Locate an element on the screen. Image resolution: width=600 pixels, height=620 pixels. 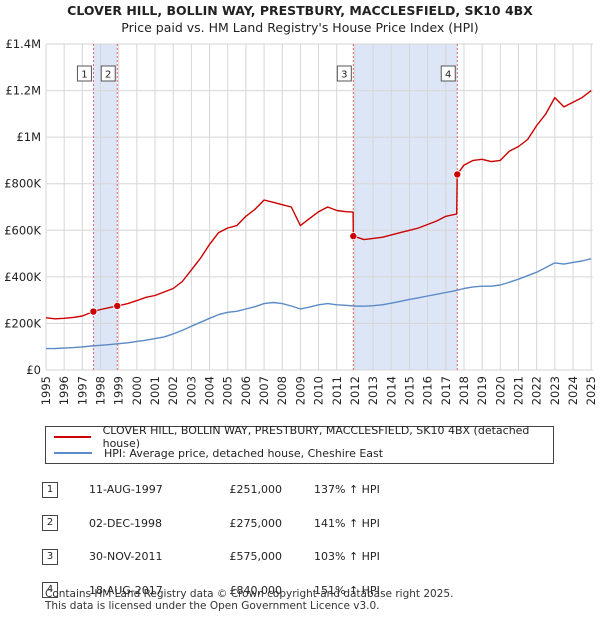
table-row: 3 30-NOV-2011 £575,000 103% ↑ HPI is located at coordinates (238, 557).